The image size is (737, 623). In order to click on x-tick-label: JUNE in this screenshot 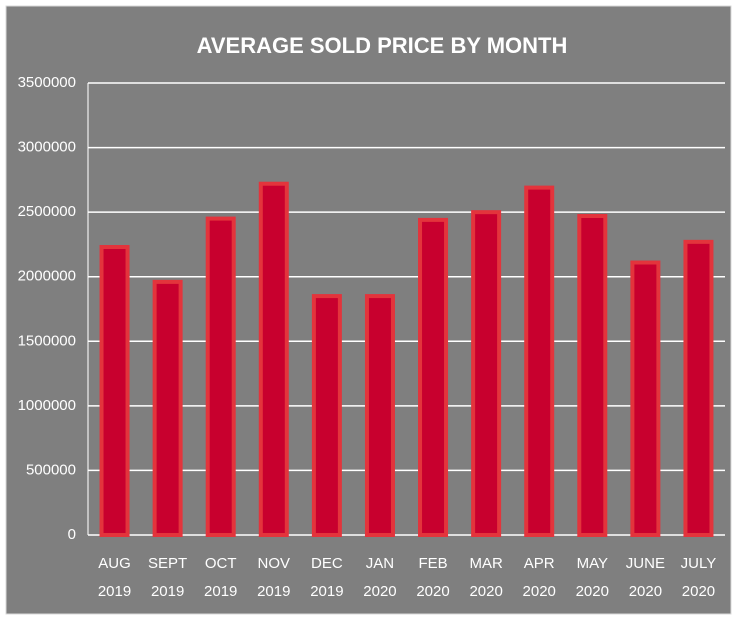, I will do `click(645, 563)`.